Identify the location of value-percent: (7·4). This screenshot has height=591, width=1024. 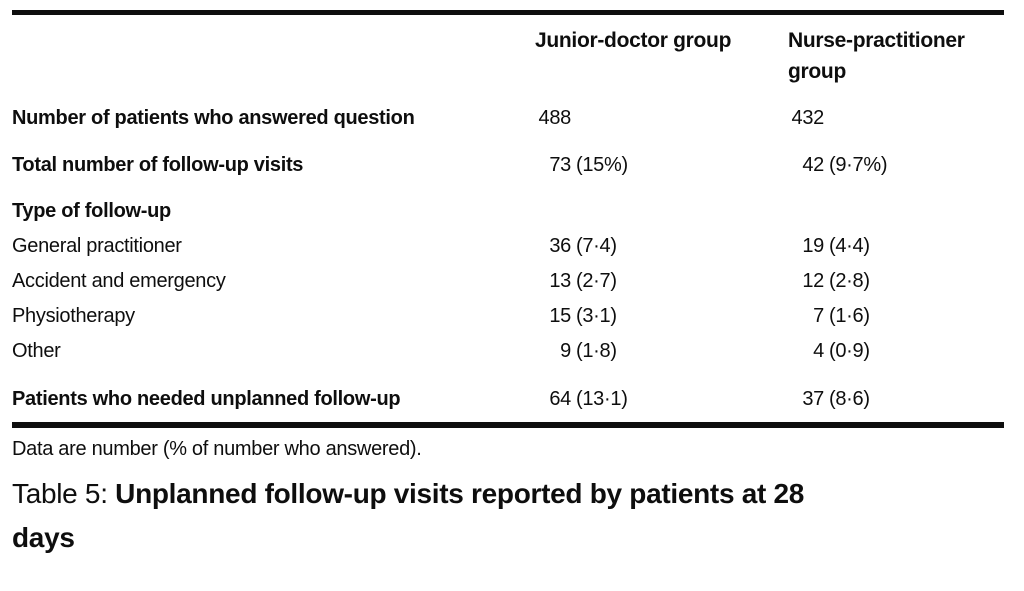
(596, 246).